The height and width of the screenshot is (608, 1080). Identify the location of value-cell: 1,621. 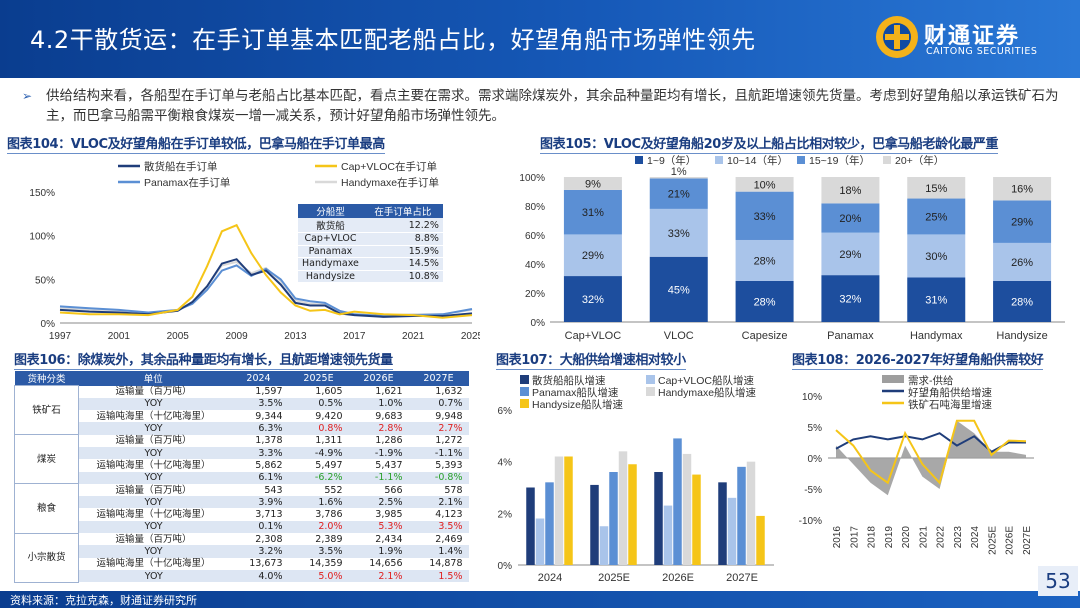
(389, 392).